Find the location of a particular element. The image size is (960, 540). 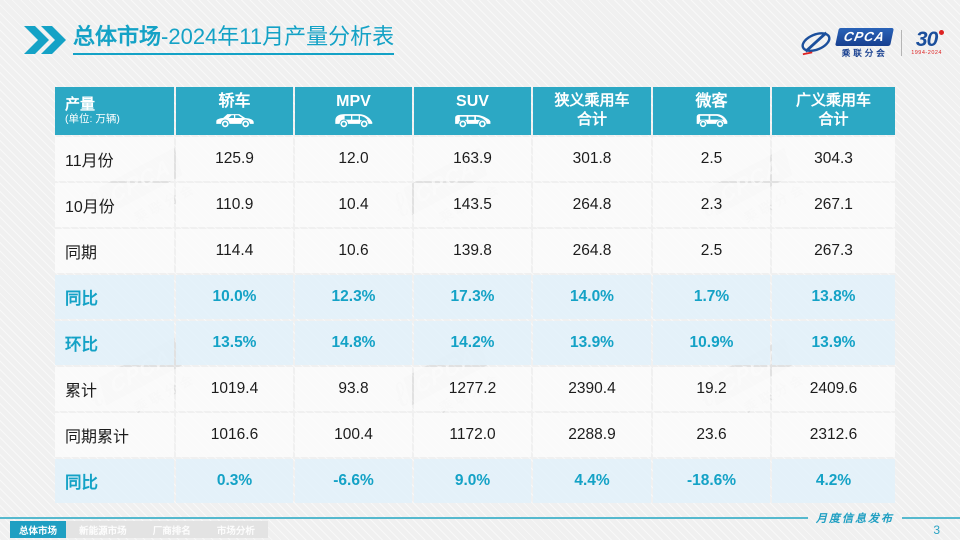

table-cell: 10.6 is located at coordinates (353, 251).